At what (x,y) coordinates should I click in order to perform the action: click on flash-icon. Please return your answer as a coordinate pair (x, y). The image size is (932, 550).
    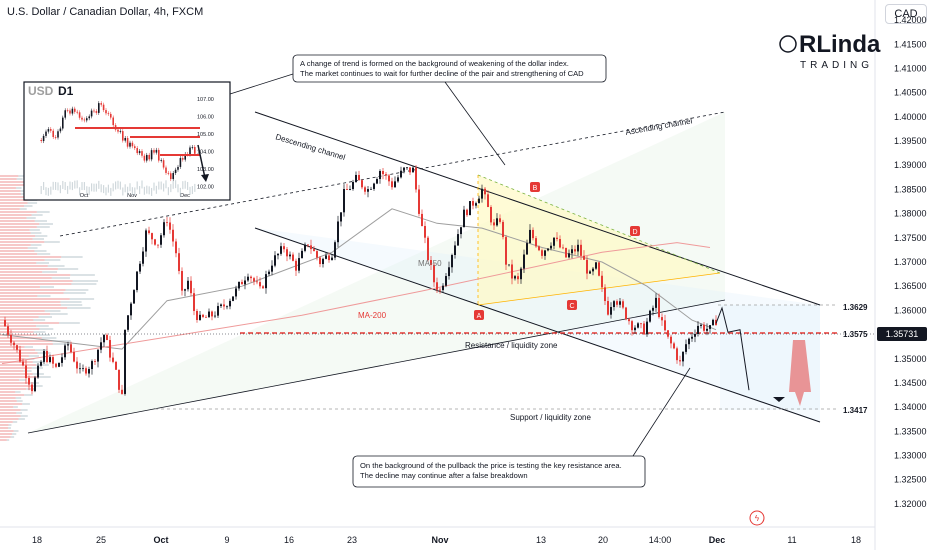
    Looking at the image, I should click on (757, 518).